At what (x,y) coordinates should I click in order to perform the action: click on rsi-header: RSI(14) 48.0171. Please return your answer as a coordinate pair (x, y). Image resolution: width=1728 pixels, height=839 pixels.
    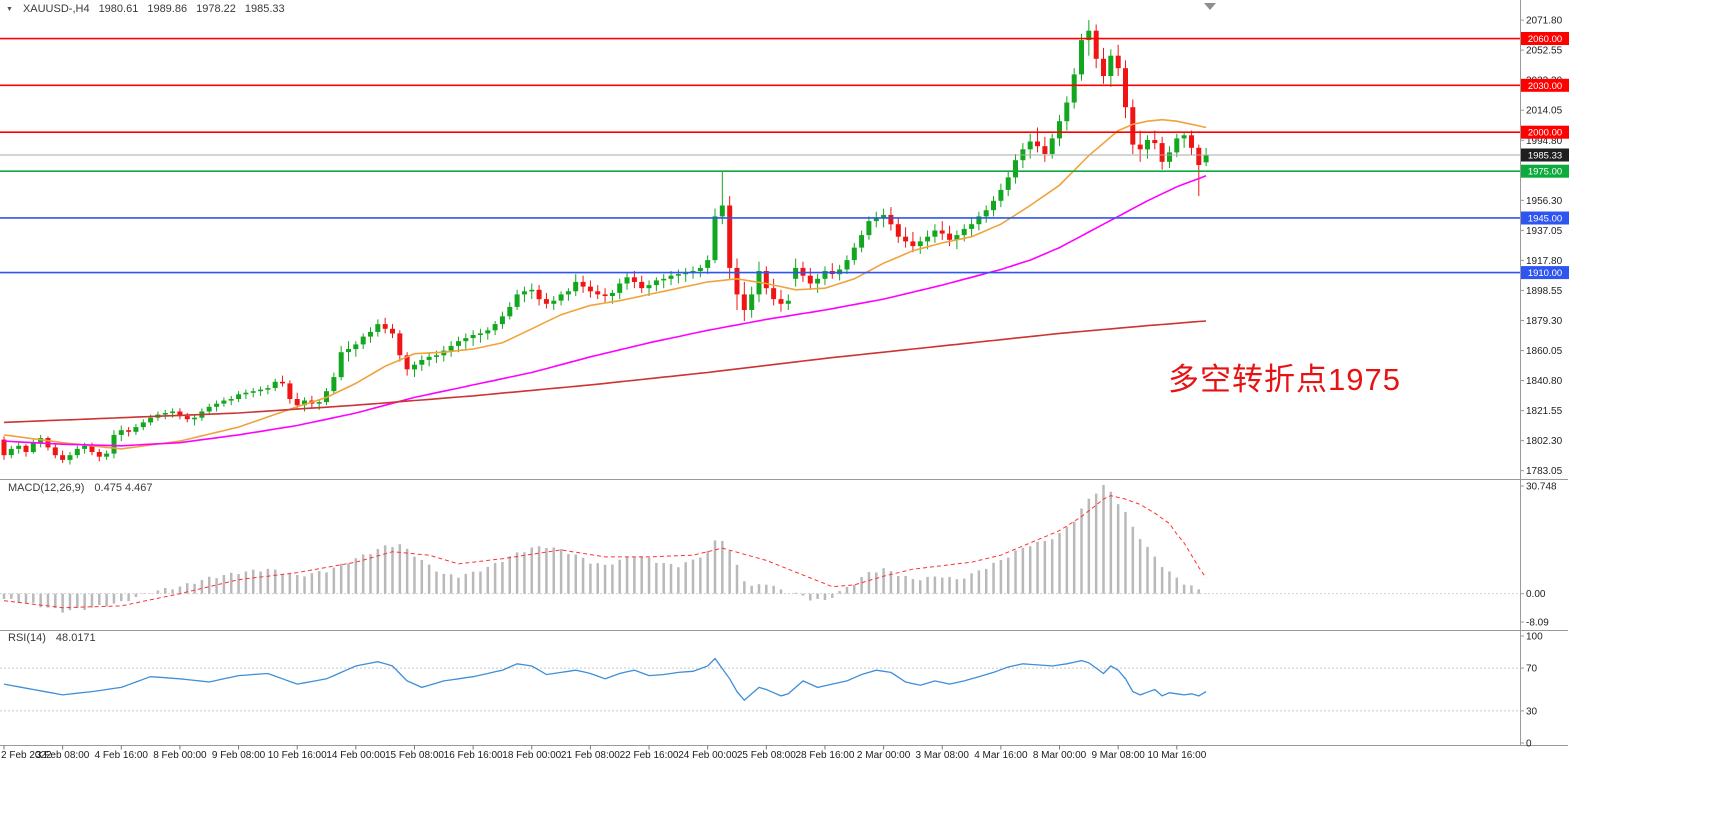
    Looking at the image, I should click on (52, 638).